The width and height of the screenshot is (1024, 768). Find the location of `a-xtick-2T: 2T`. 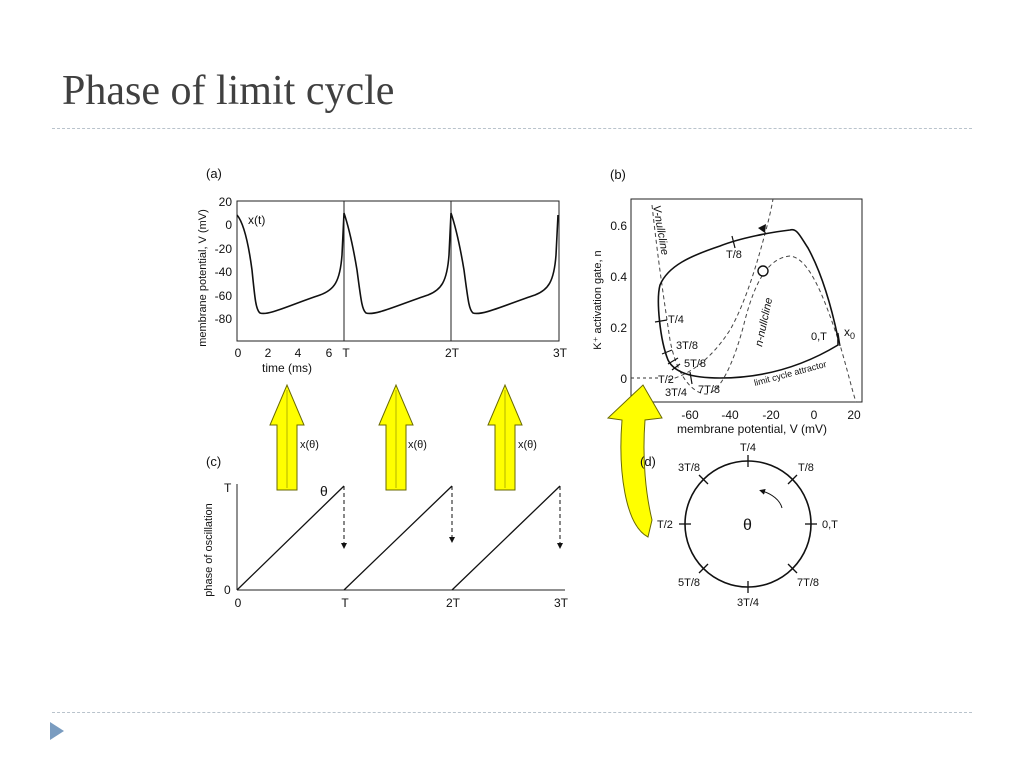

a-xtick-2T: 2T is located at coordinates (452, 353).